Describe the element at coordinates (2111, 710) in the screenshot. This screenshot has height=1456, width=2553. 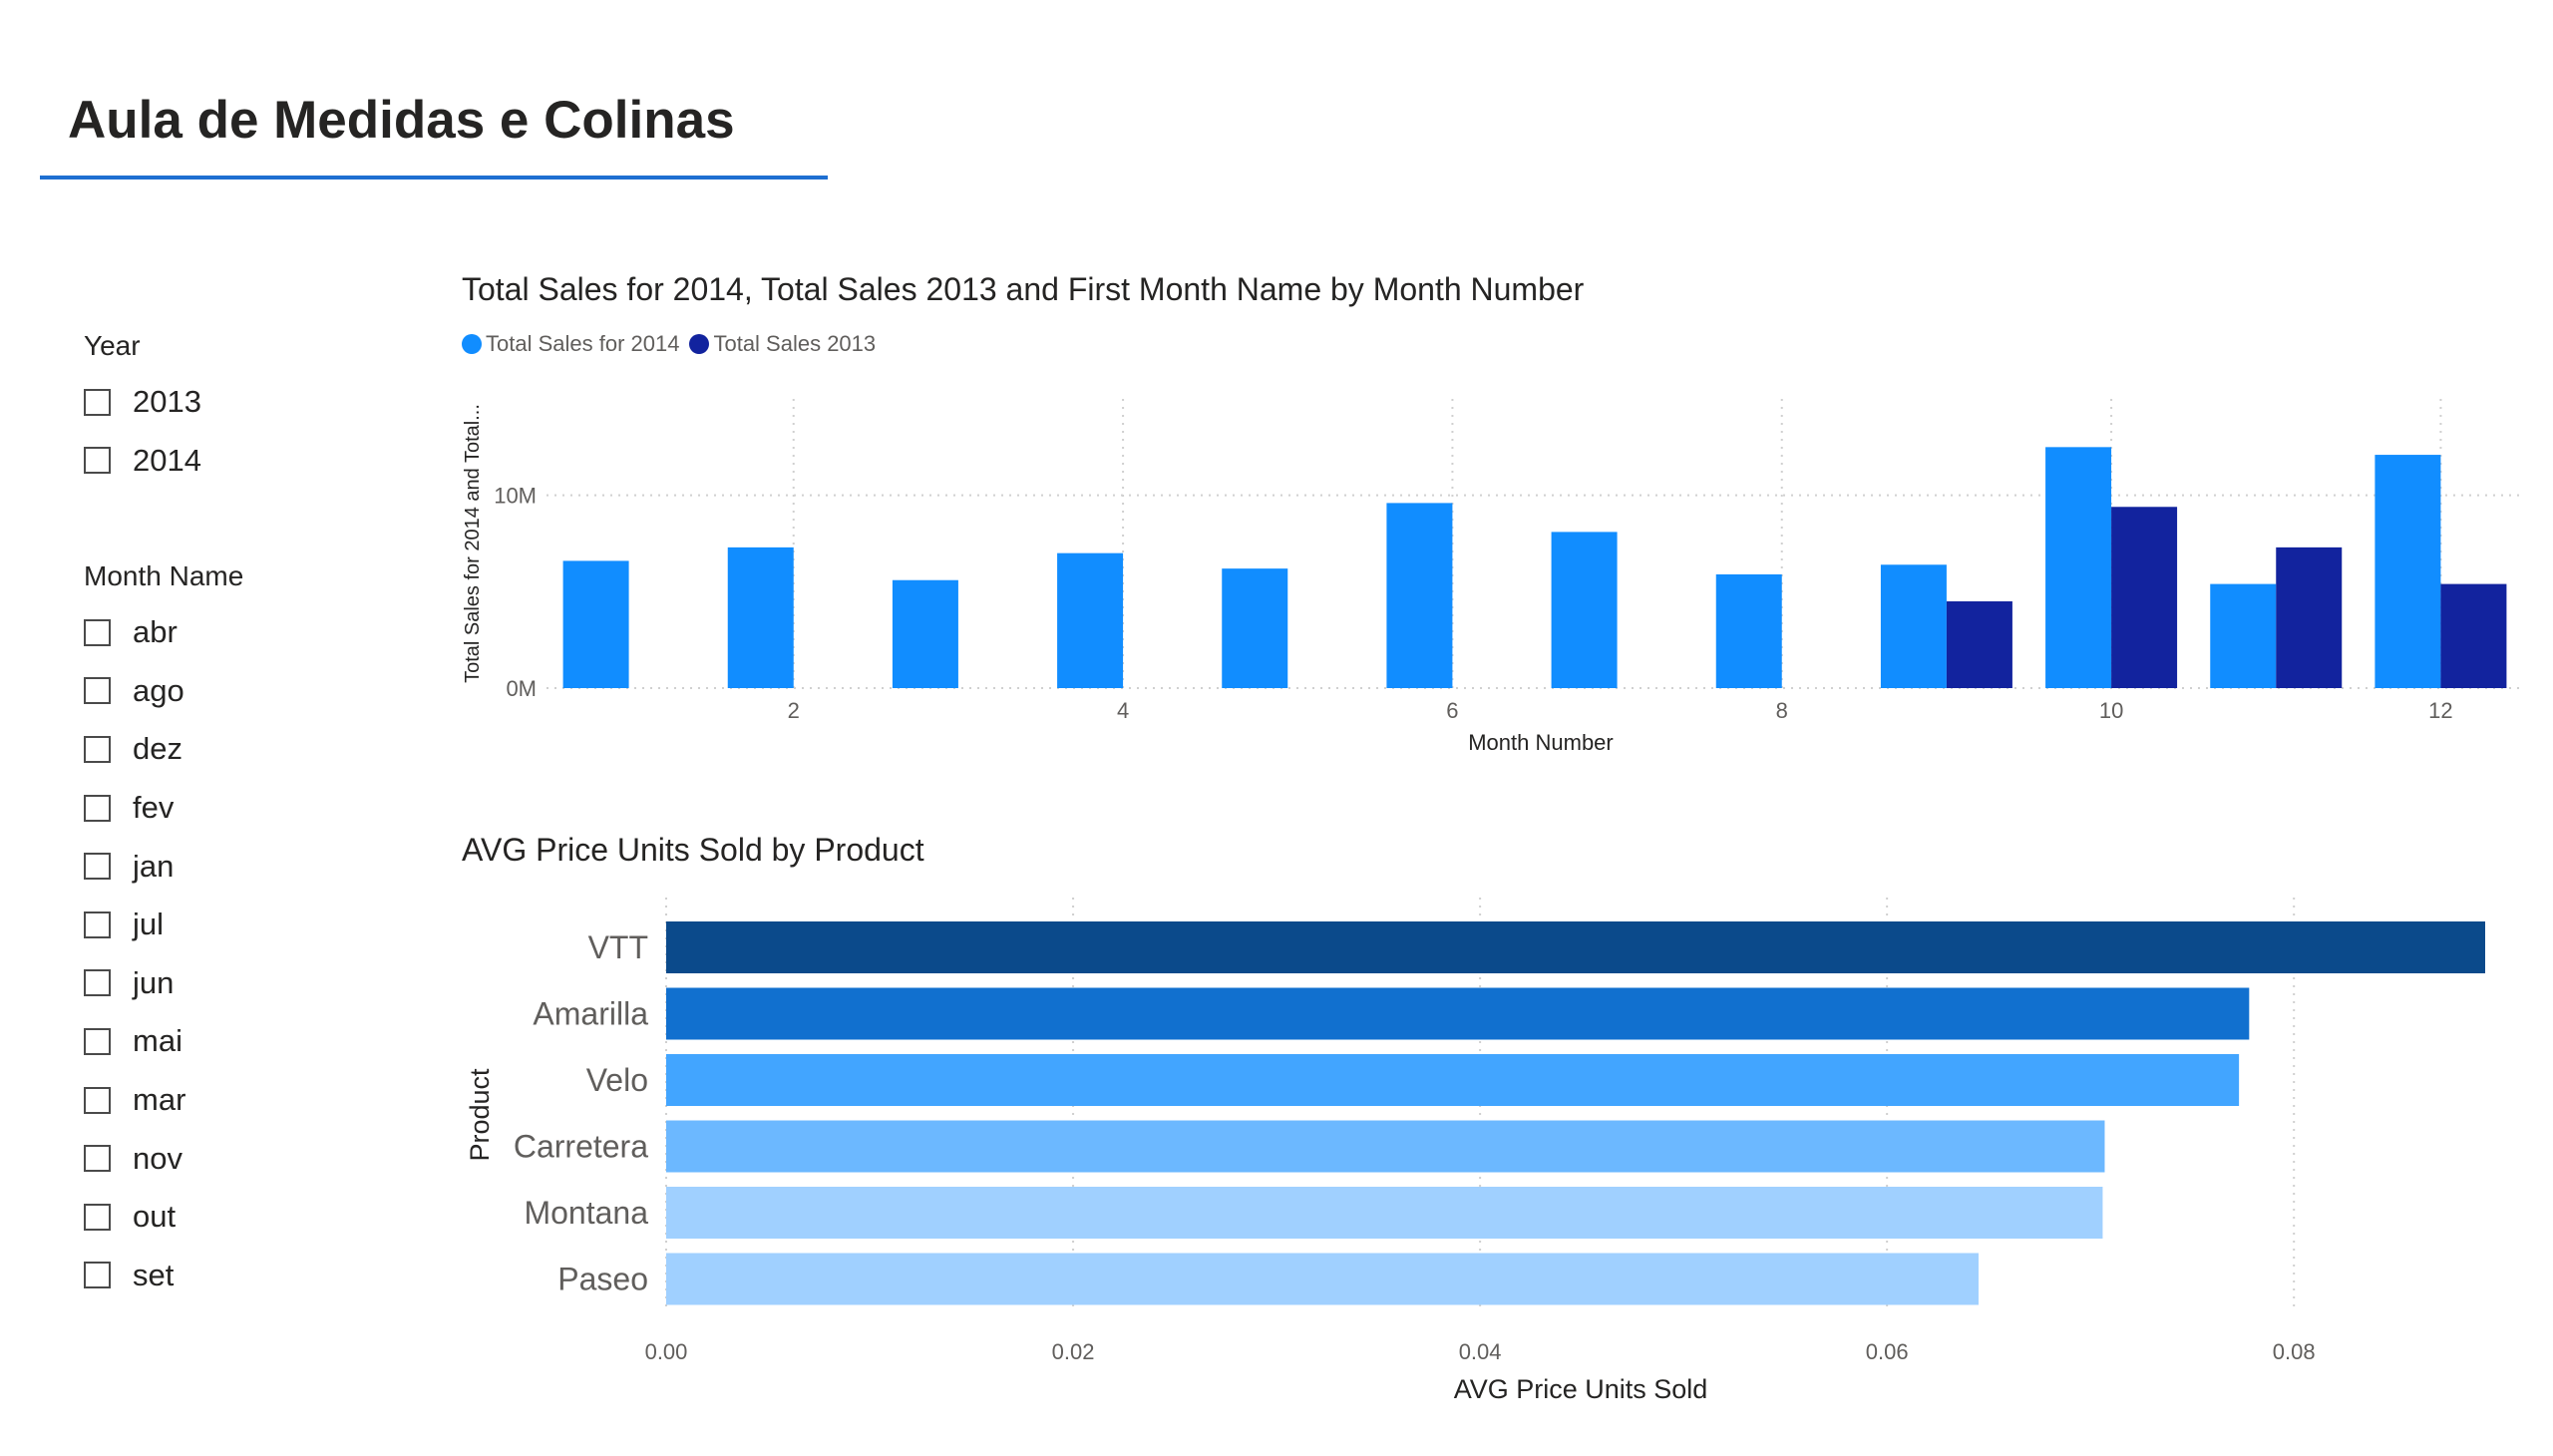
I see `x-tick-label: 10` at that location.